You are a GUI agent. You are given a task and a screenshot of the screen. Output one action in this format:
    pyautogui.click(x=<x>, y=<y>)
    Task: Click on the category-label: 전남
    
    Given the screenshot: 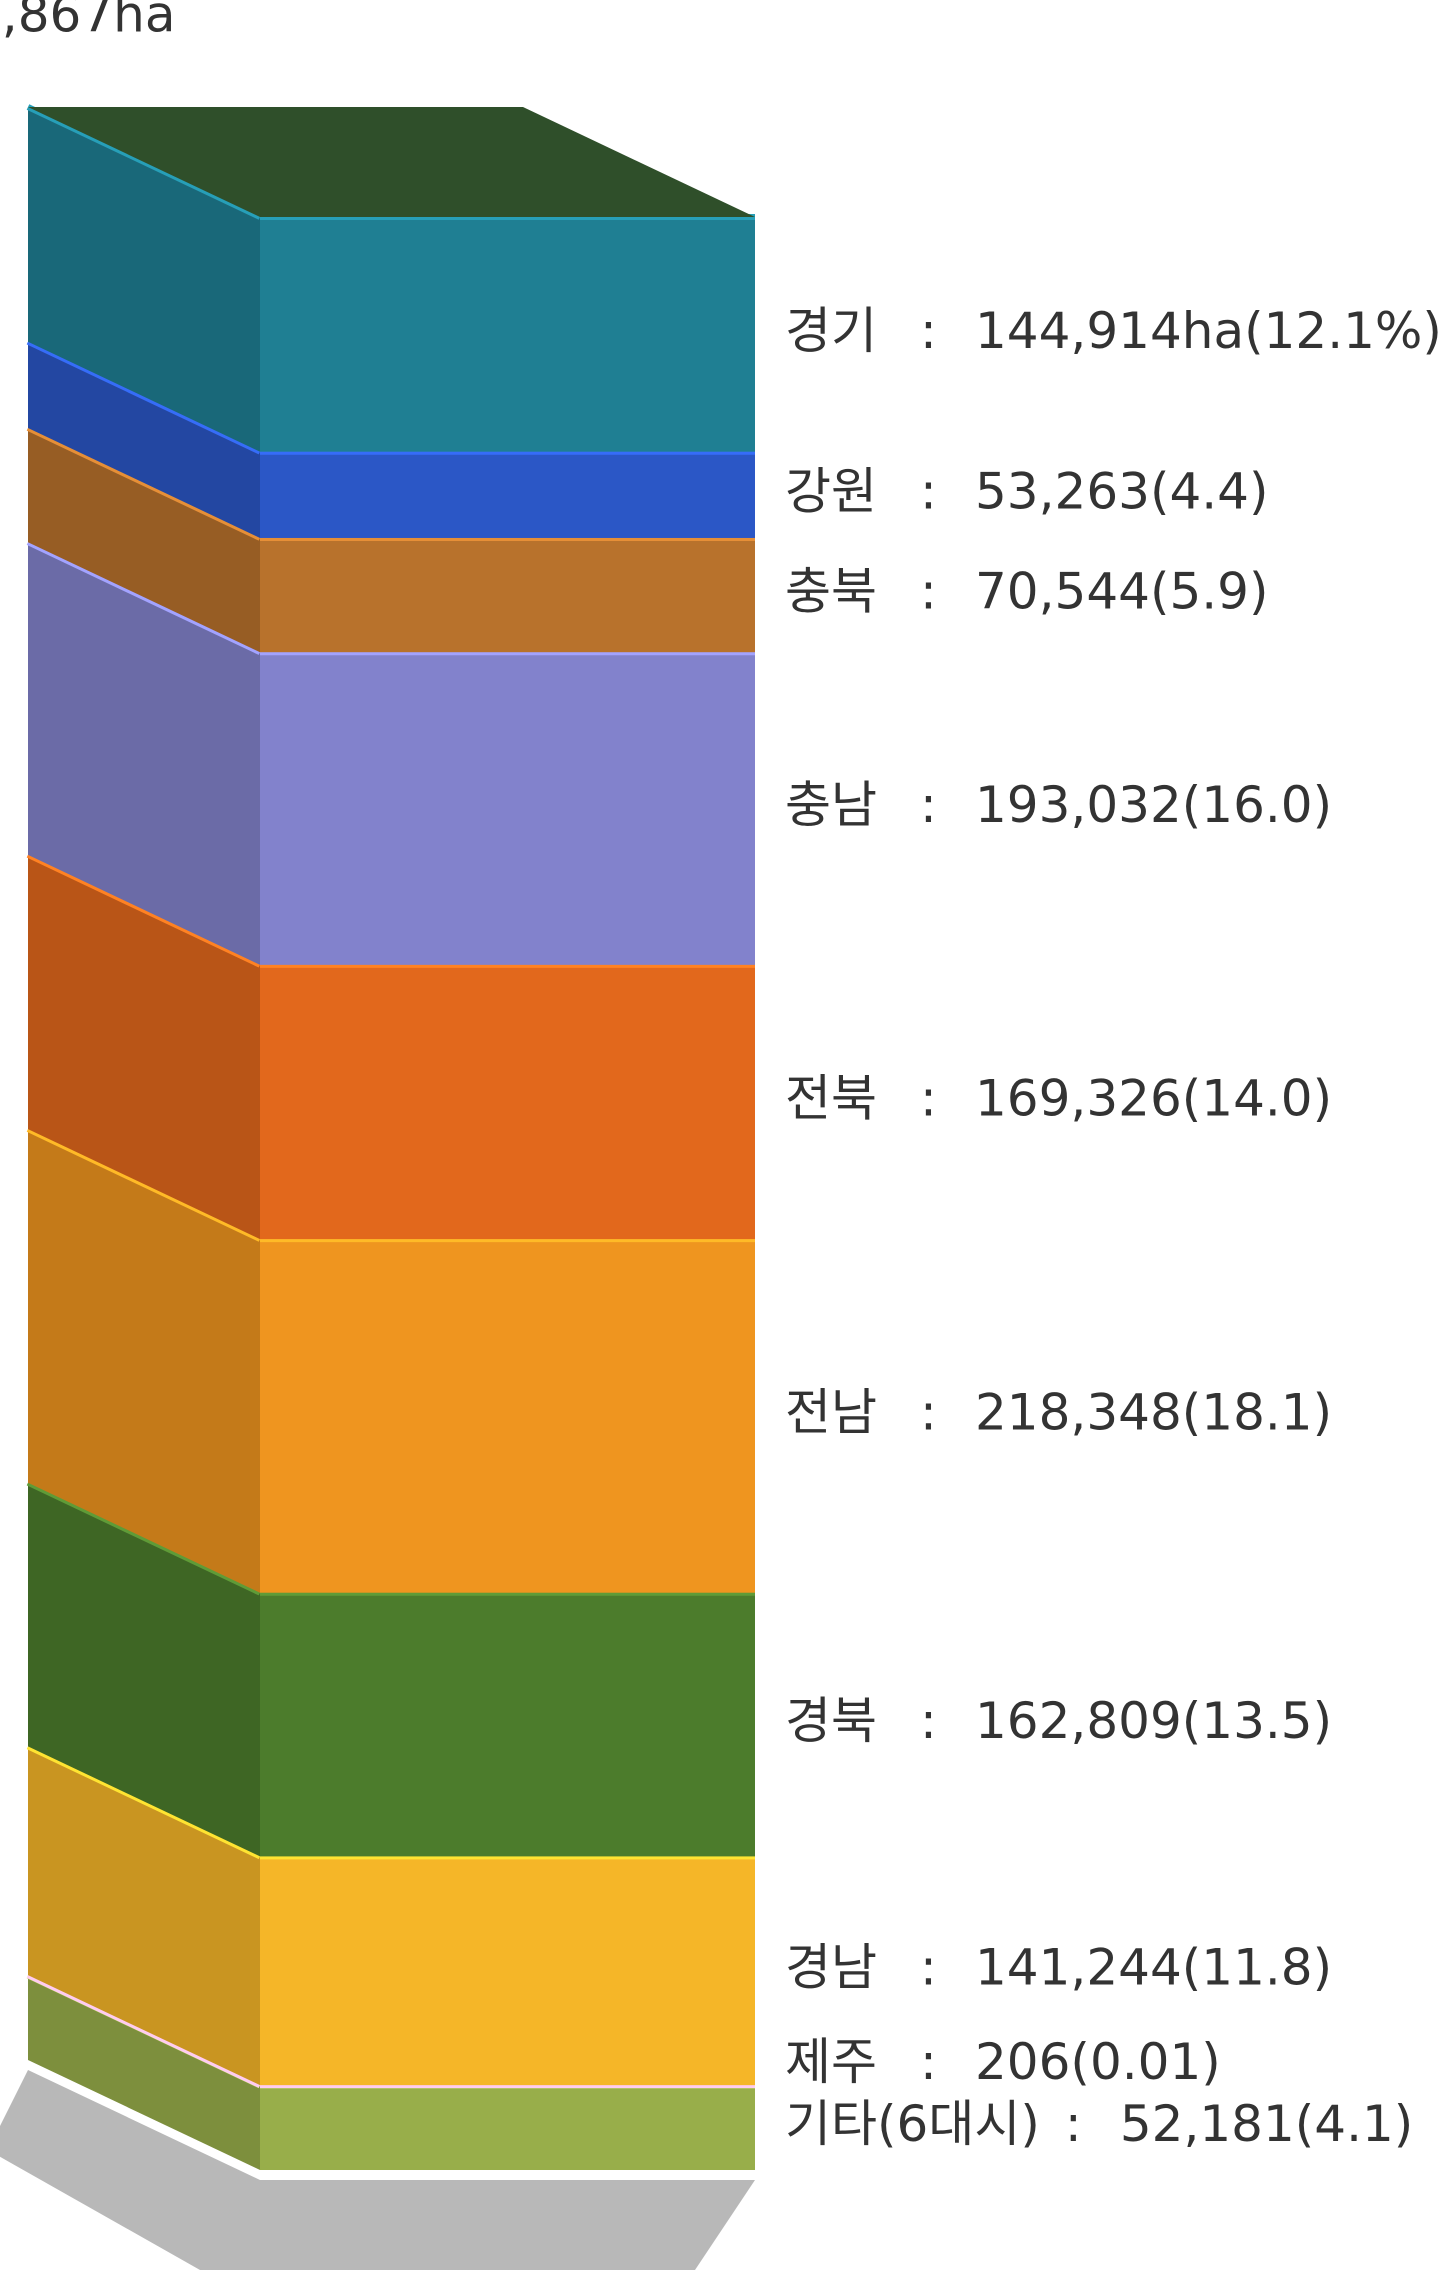 What is the action you would take?
    pyautogui.click(x=831, y=1412)
    